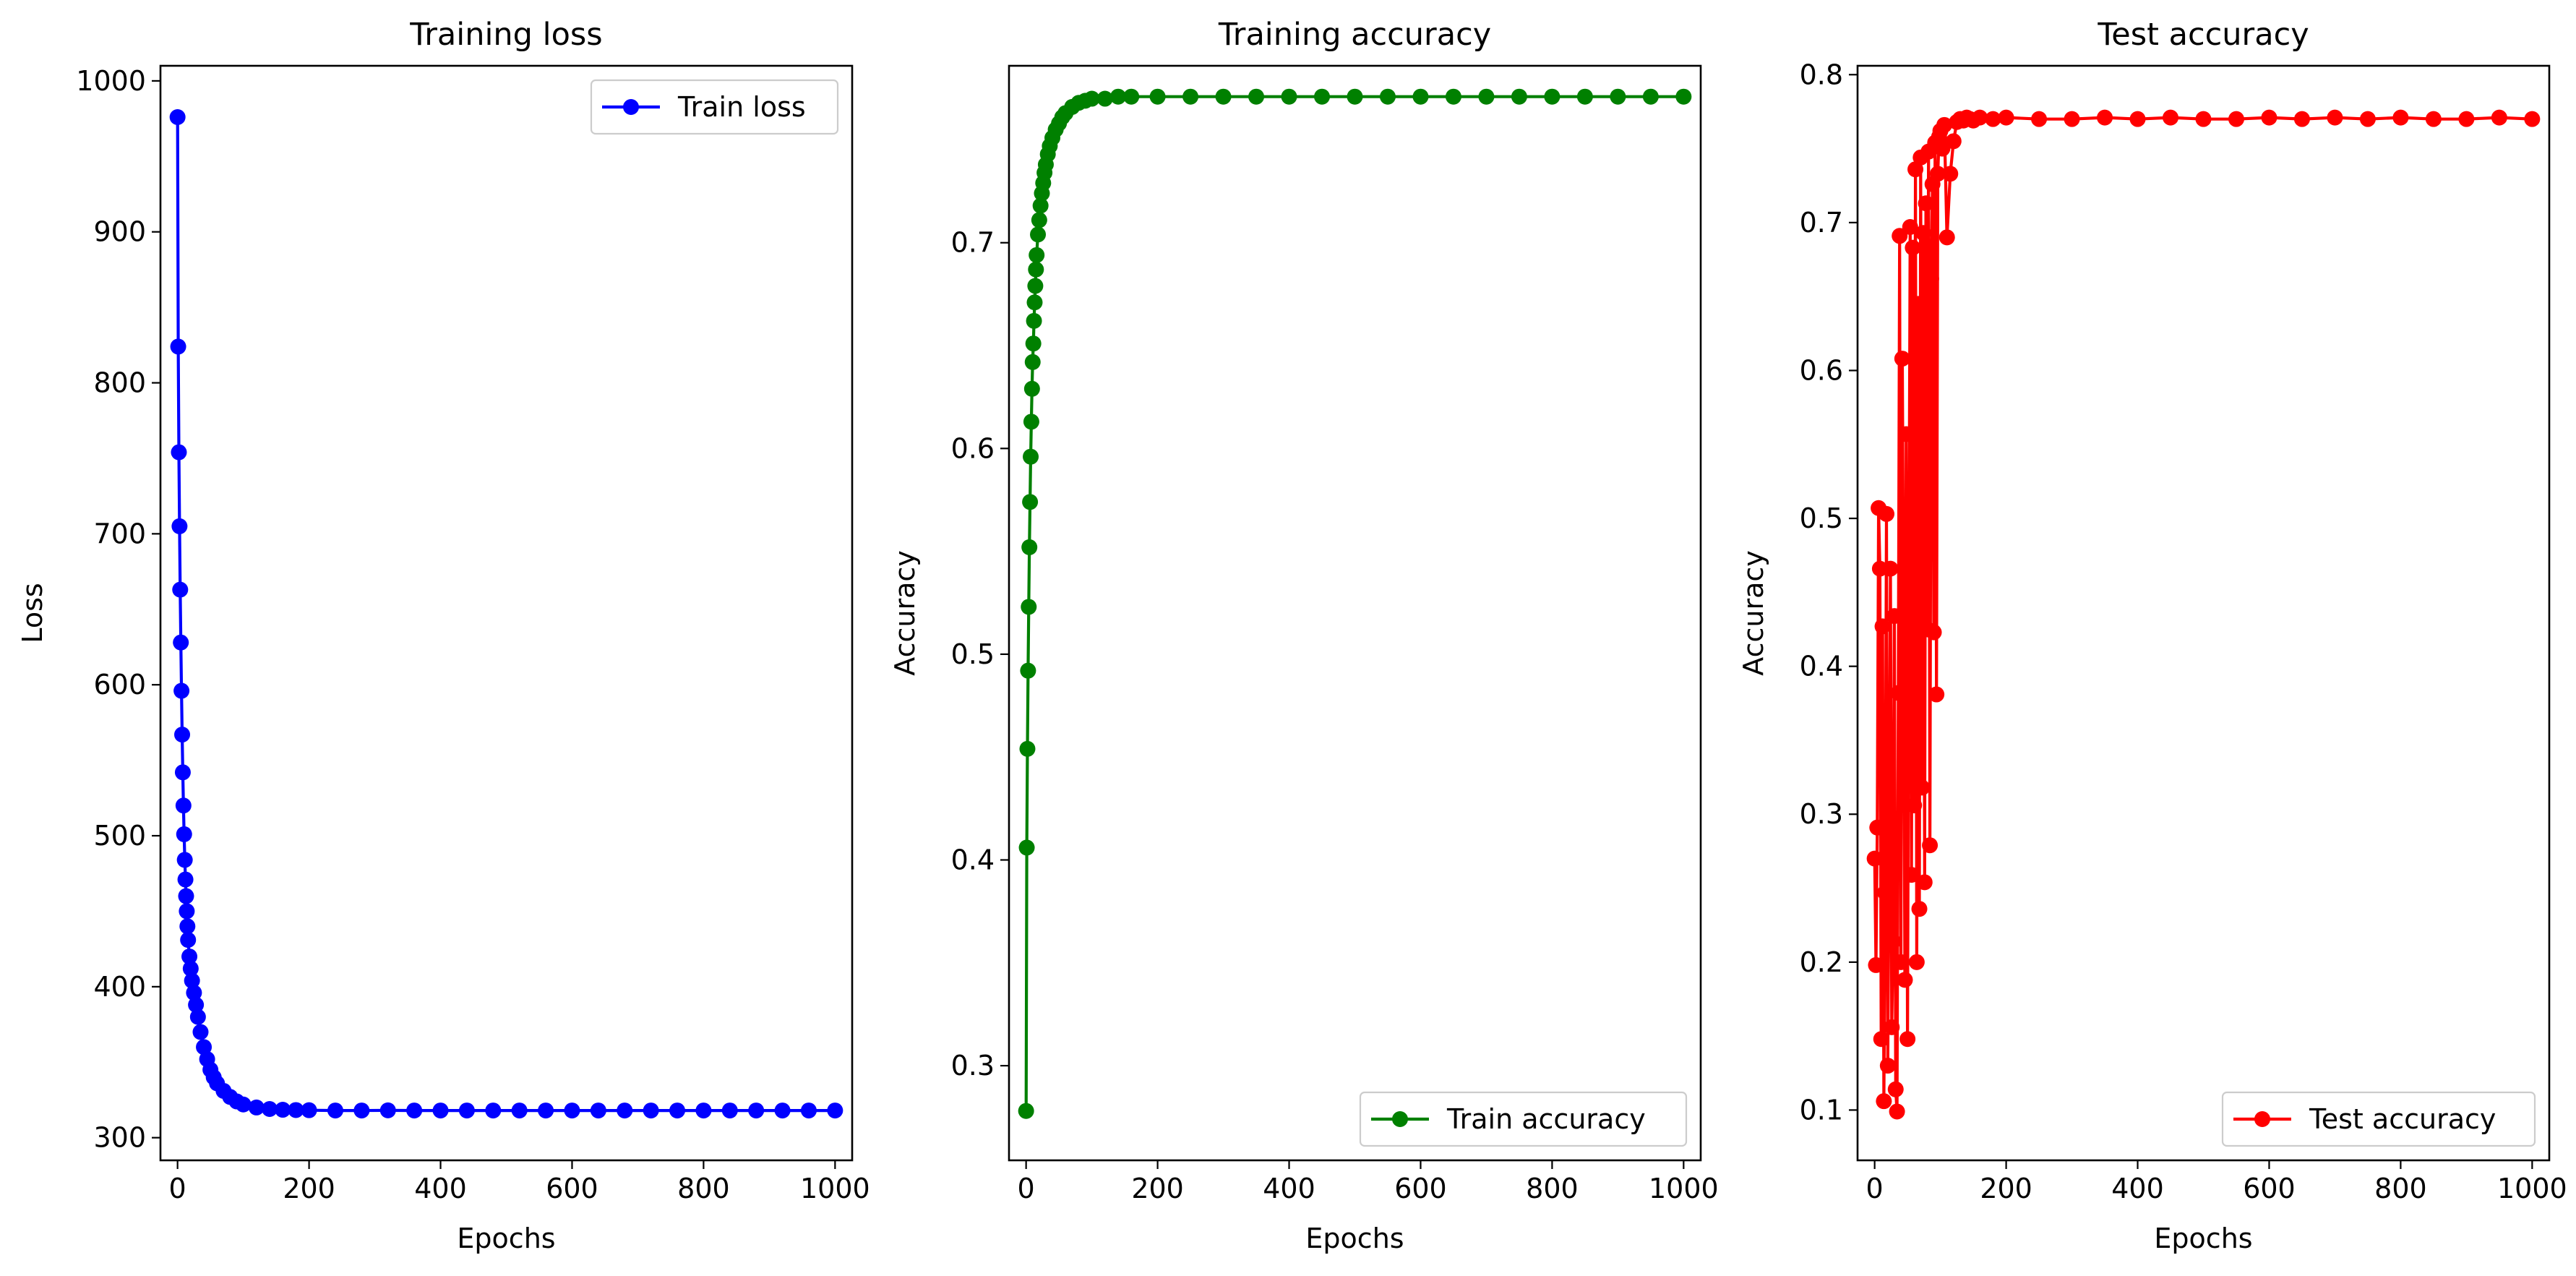  I want to click on x-tick-label: 800, so click(704, 1188).